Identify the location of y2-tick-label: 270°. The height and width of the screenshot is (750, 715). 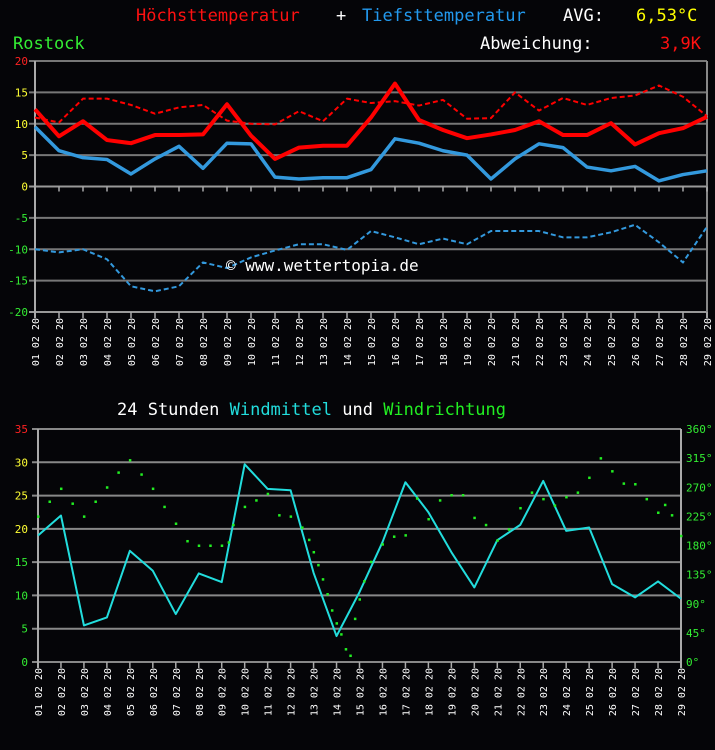
(699, 487).